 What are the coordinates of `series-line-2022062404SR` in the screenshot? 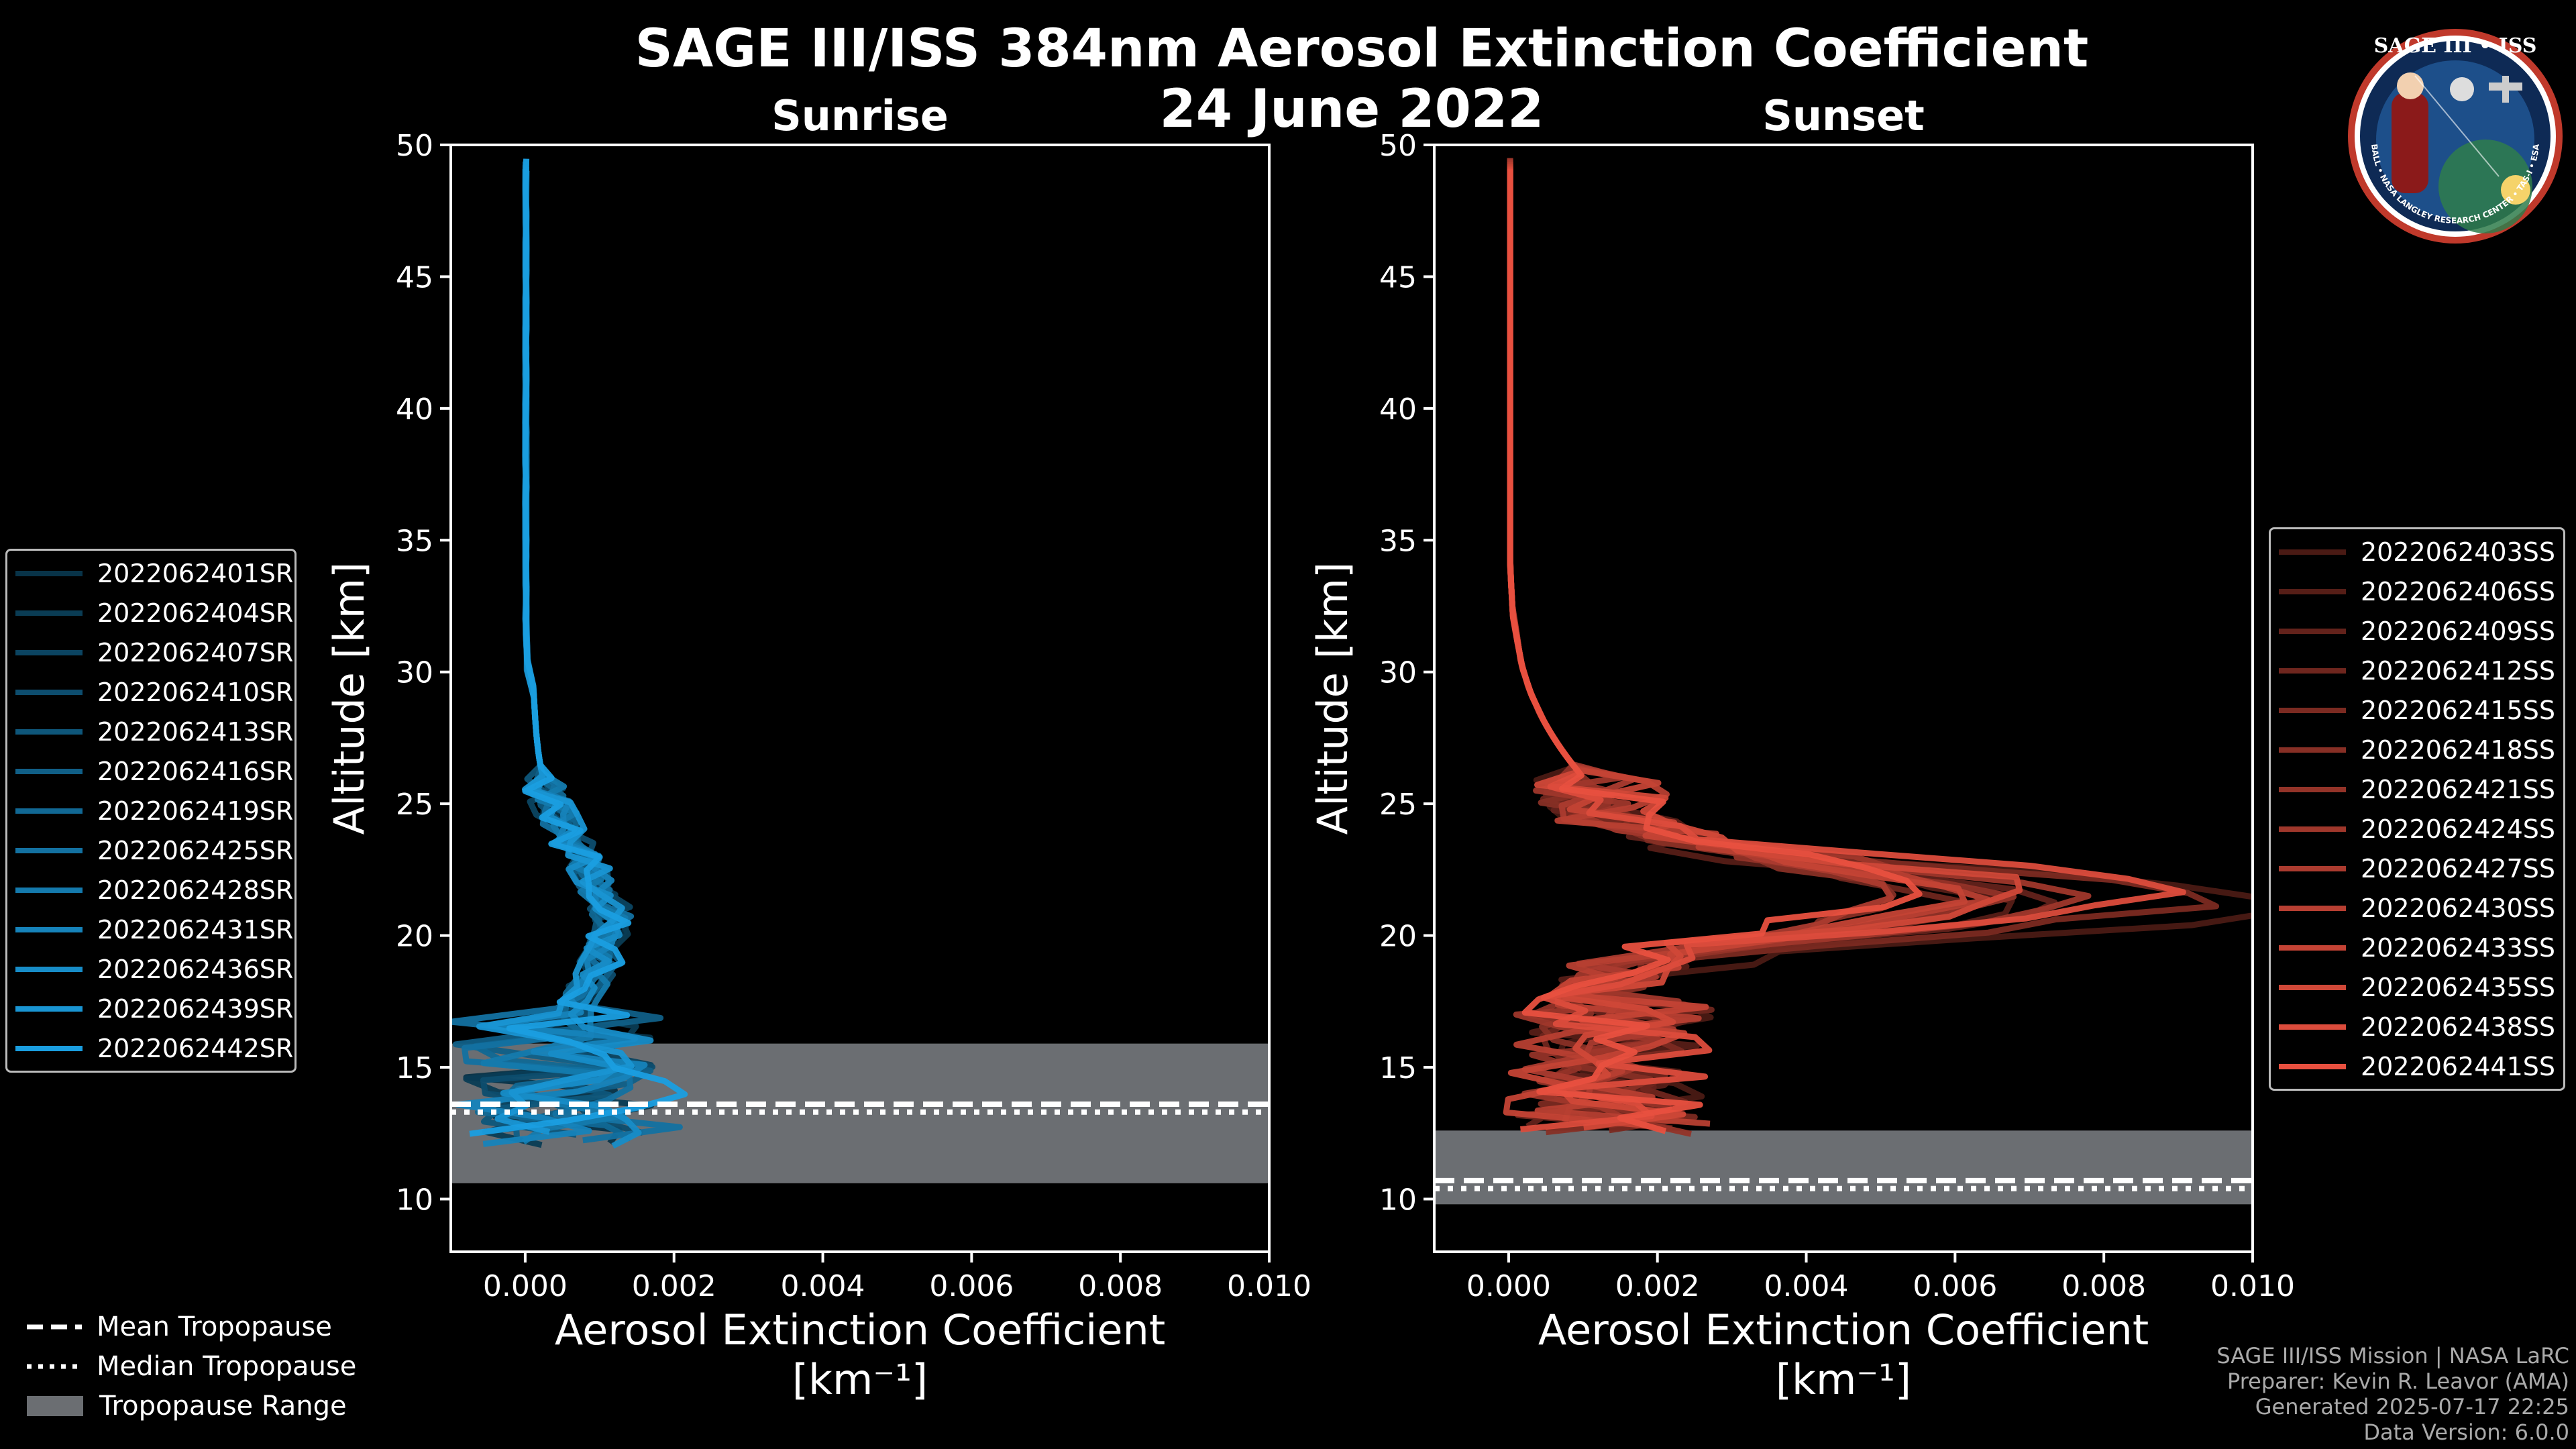 It's located at (559, 659).